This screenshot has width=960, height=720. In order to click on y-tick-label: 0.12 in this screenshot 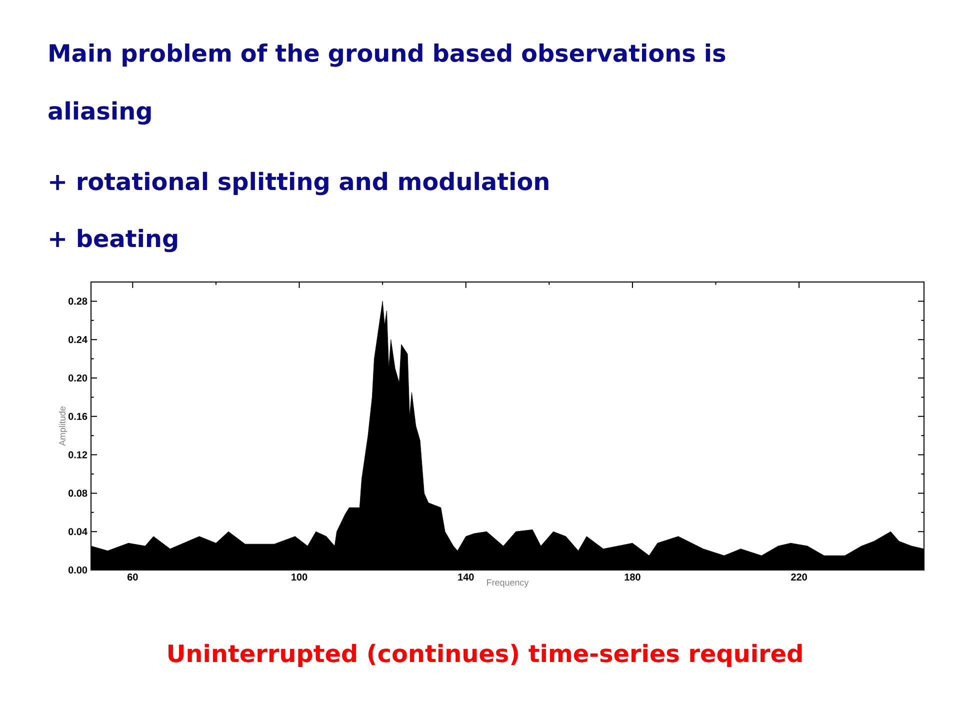, I will do `click(78, 454)`.